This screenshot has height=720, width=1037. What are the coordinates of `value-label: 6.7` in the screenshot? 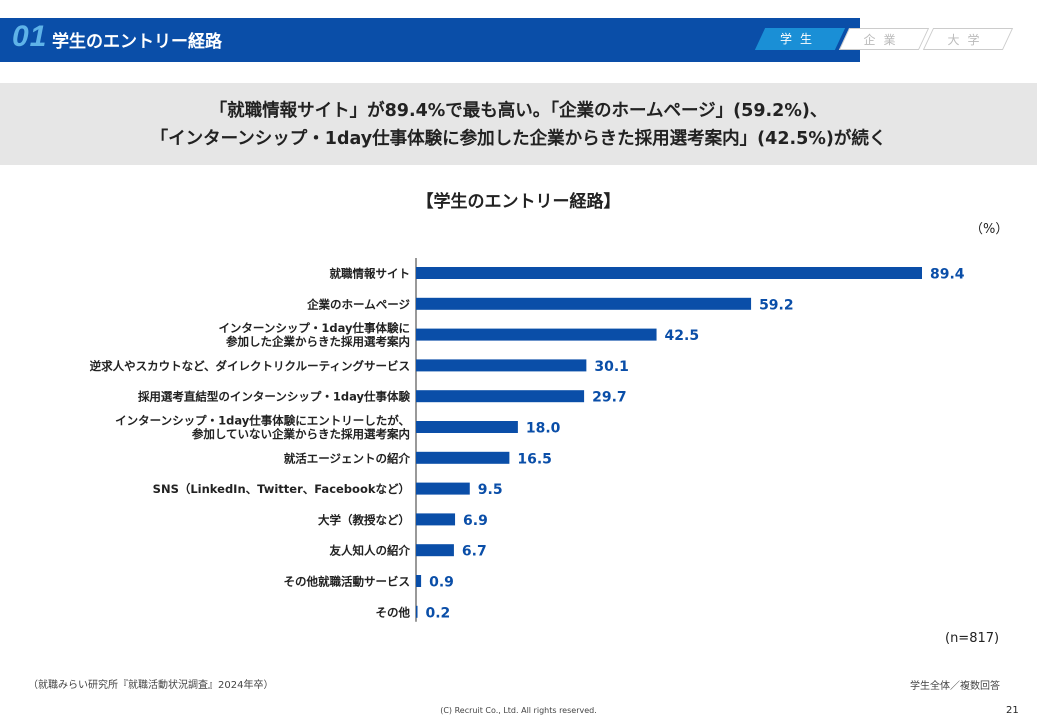 It's located at (474, 552).